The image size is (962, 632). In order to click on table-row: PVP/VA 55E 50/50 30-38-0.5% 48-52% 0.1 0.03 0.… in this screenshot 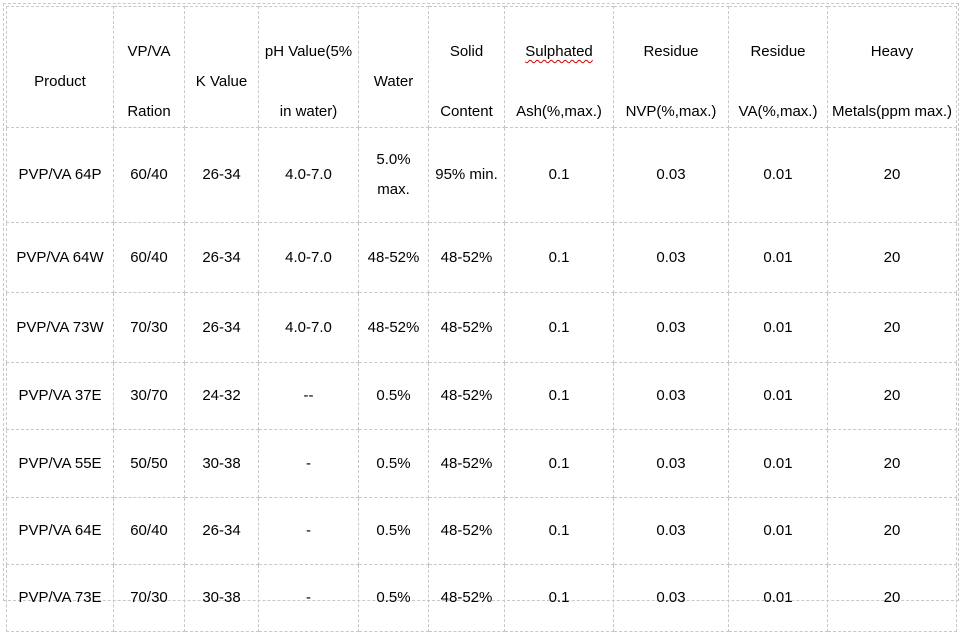, I will do `click(481, 463)`.